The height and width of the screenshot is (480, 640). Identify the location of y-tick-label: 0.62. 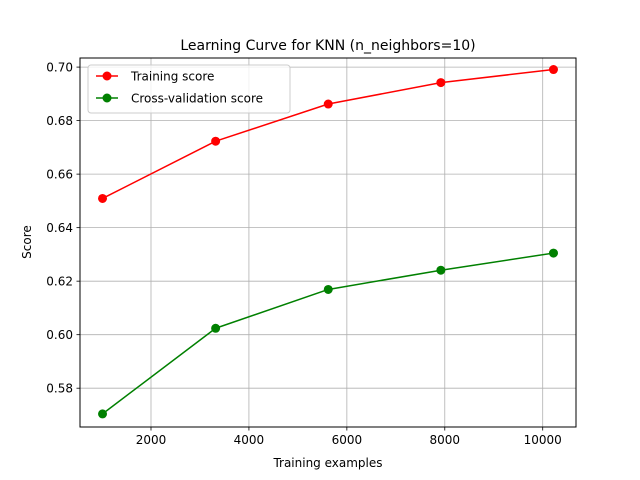
(59, 281).